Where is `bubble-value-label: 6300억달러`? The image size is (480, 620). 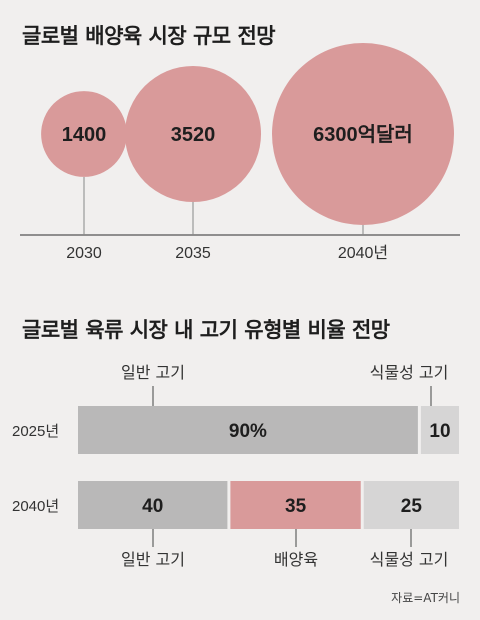 bubble-value-label: 6300억달러 is located at coordinates (363, 134).